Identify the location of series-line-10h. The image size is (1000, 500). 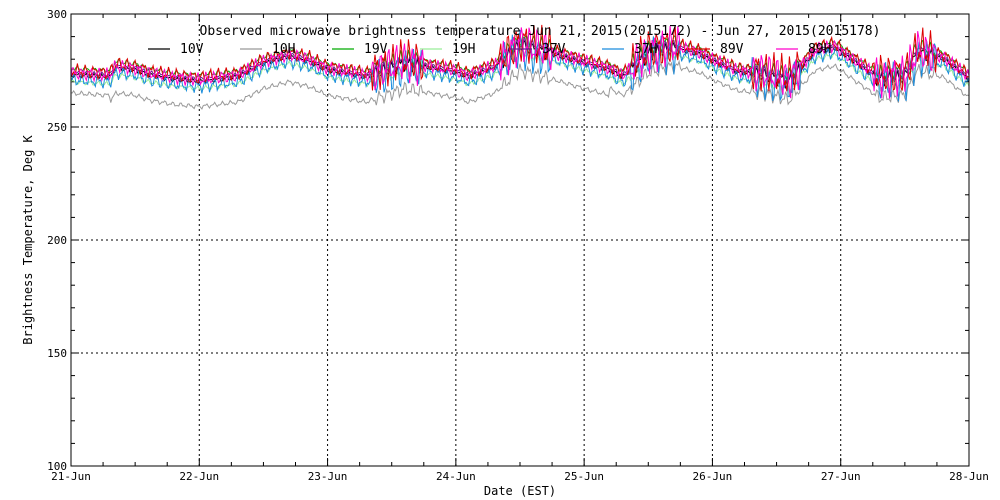
(520, 84).